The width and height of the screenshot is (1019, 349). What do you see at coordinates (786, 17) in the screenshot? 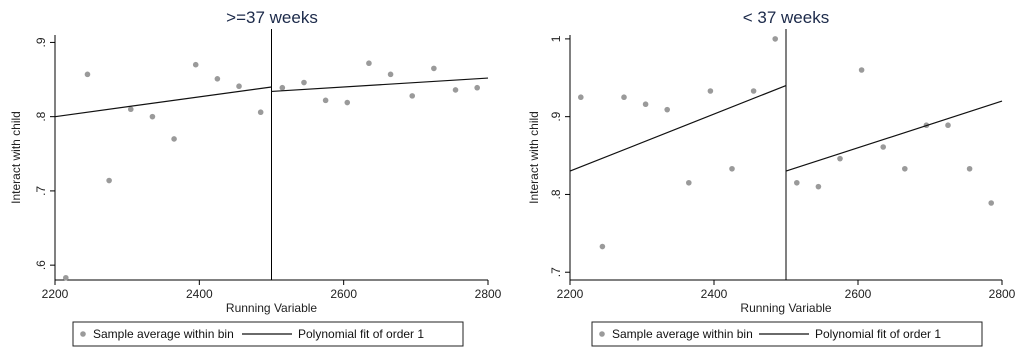
I see `chart-title: < 37 weeks` at bounding box center [786, 17].